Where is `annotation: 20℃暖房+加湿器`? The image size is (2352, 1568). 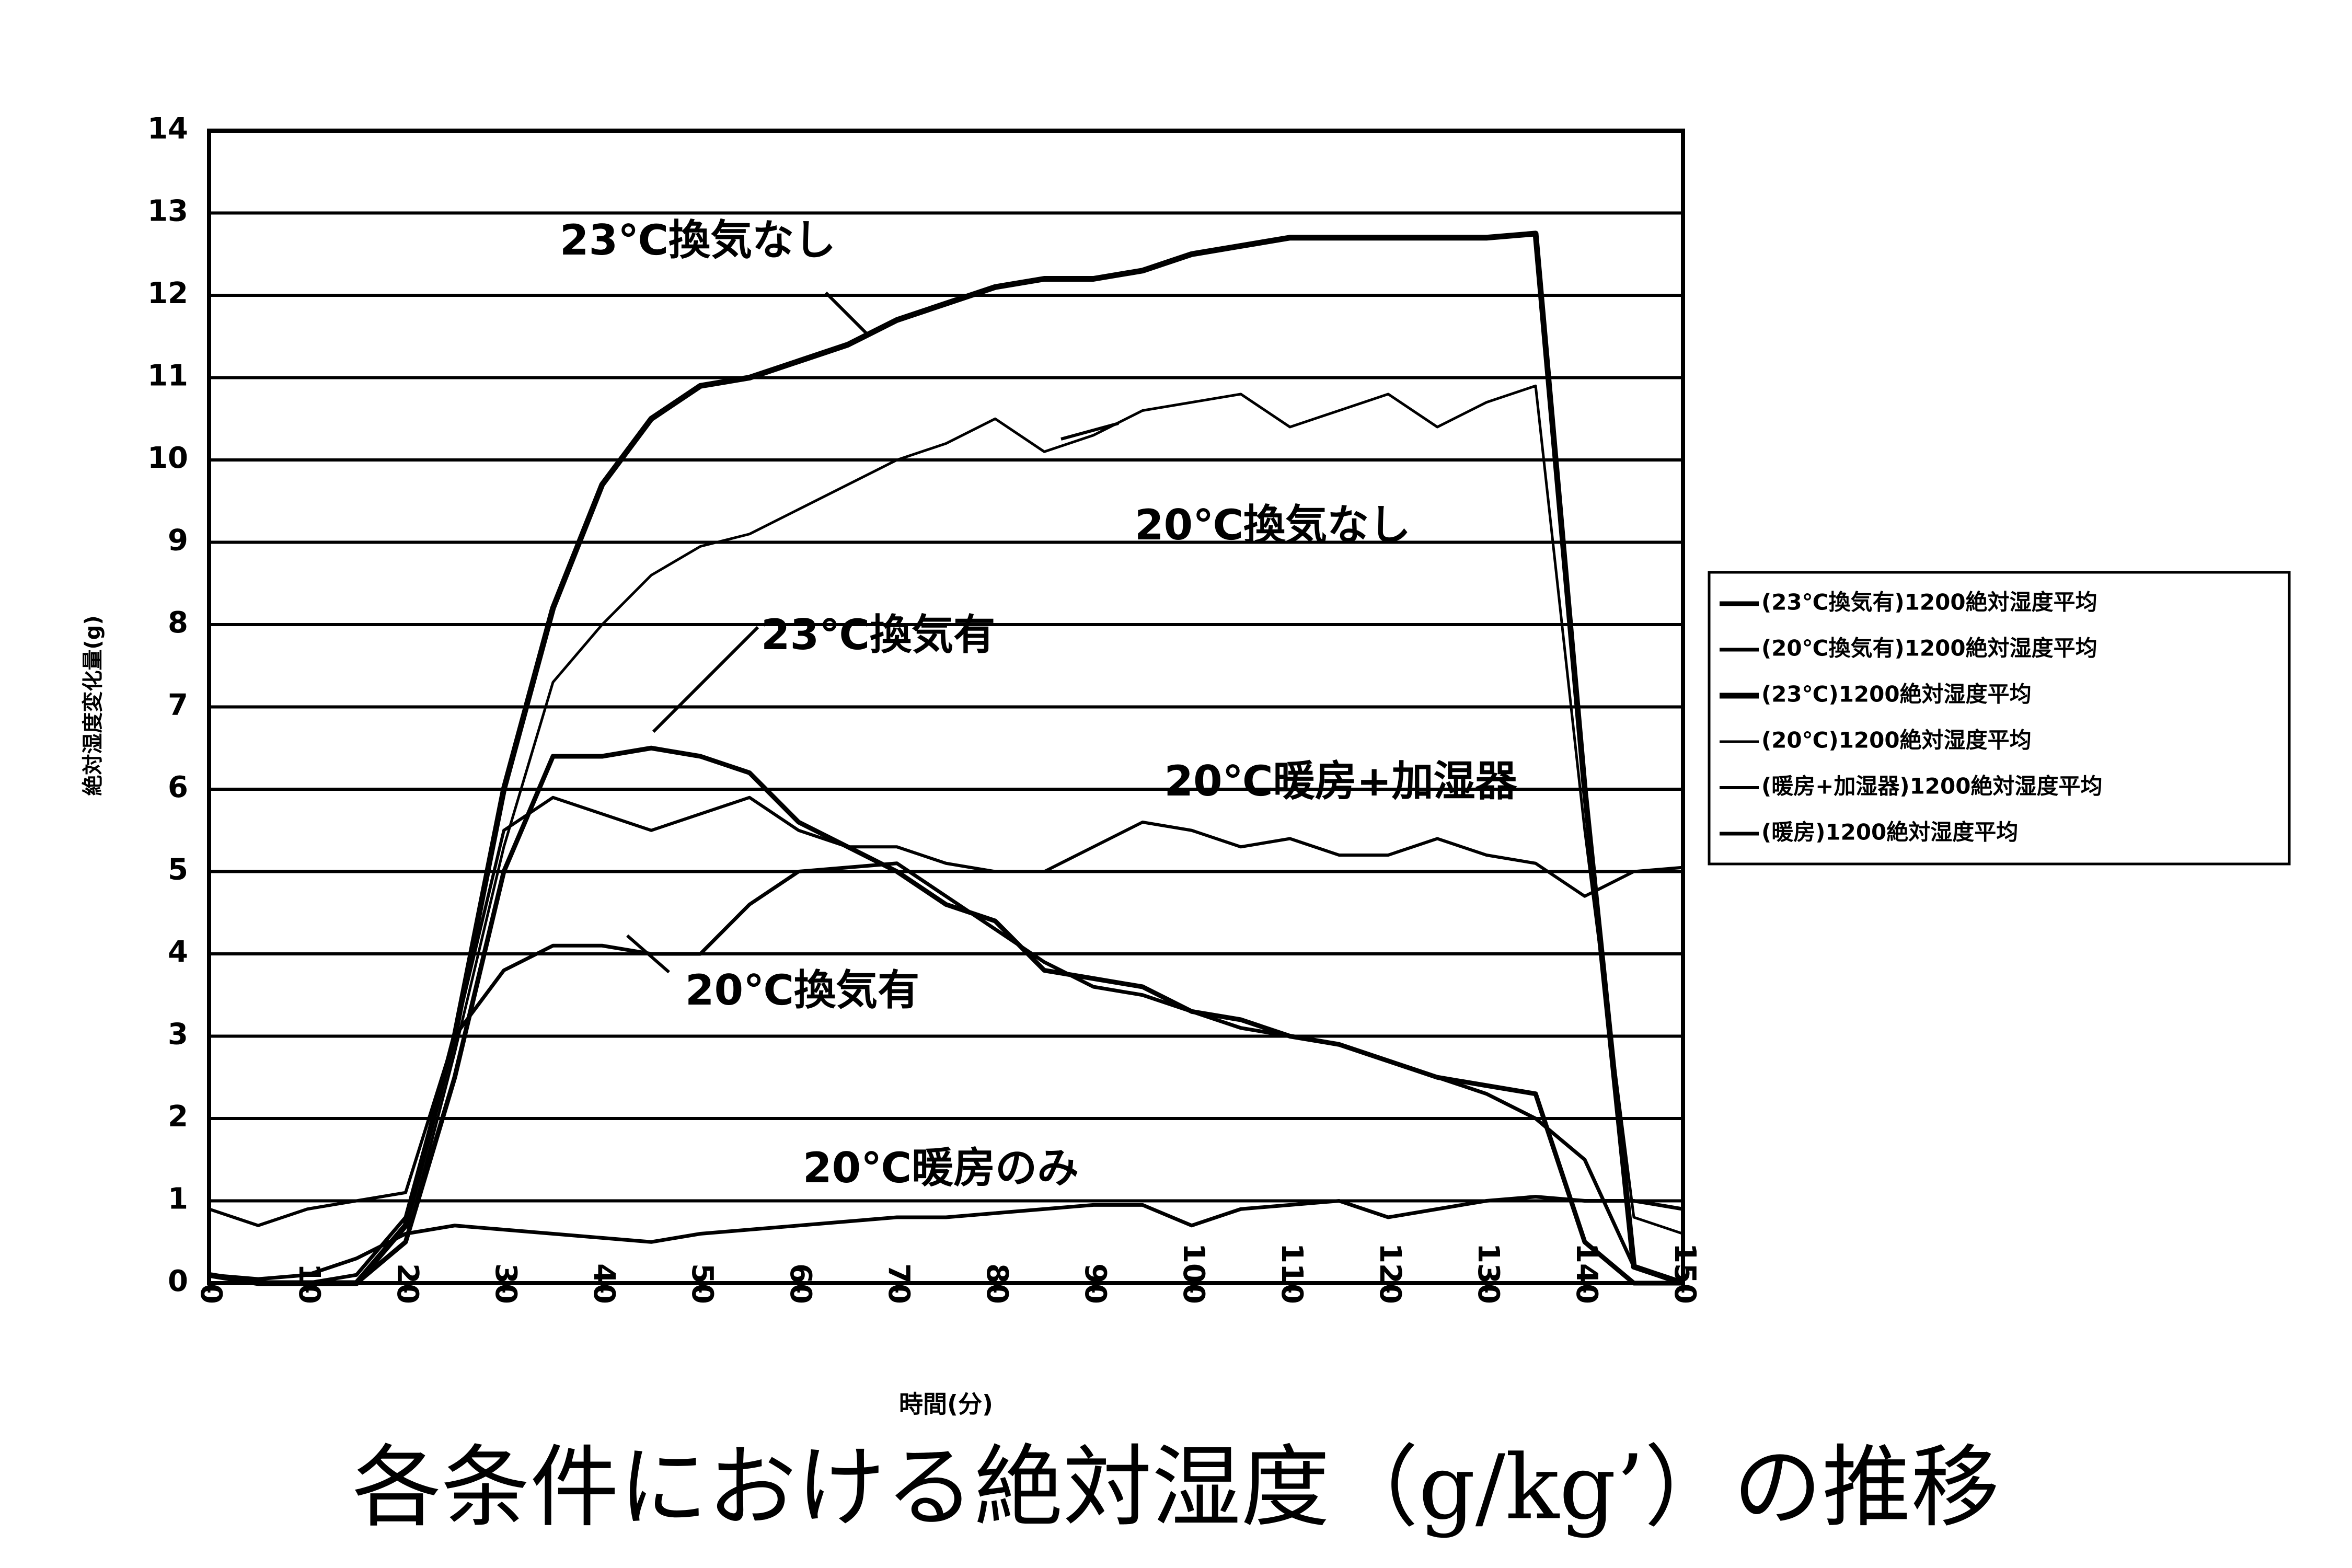
annotation: 20℃暖房+加湿器 is located at coordinates (1340, 781).